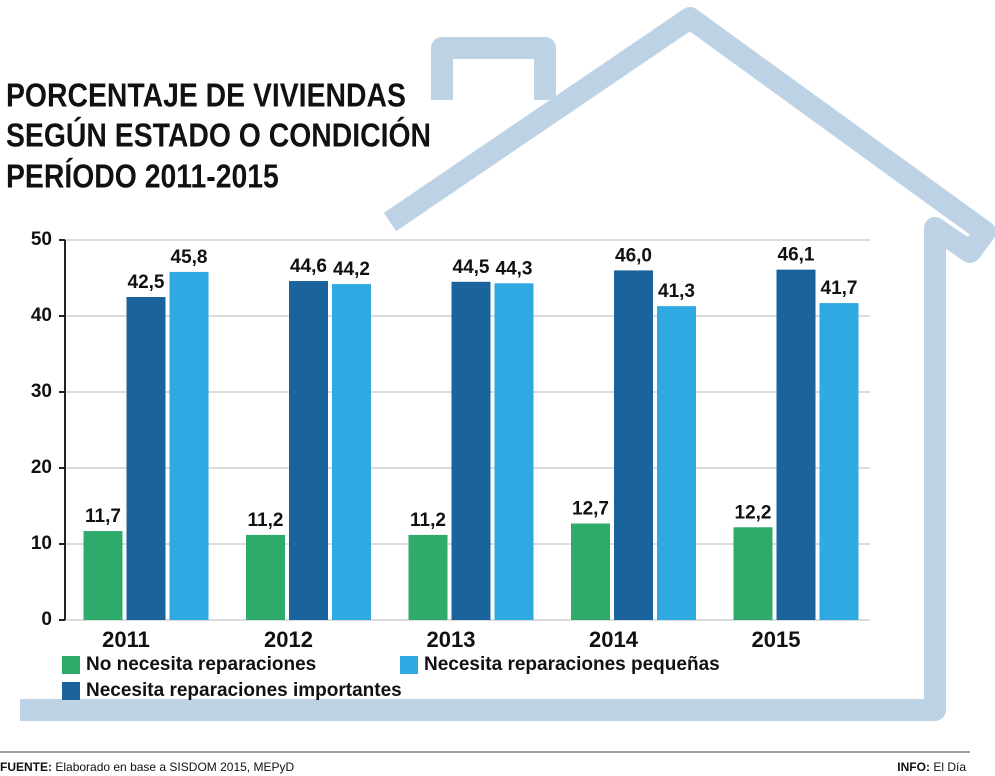  What do you see at coordinates (614, 639) in the screenshot?
I see `x-tick-label: 2014` at bounding box center [614, 639].